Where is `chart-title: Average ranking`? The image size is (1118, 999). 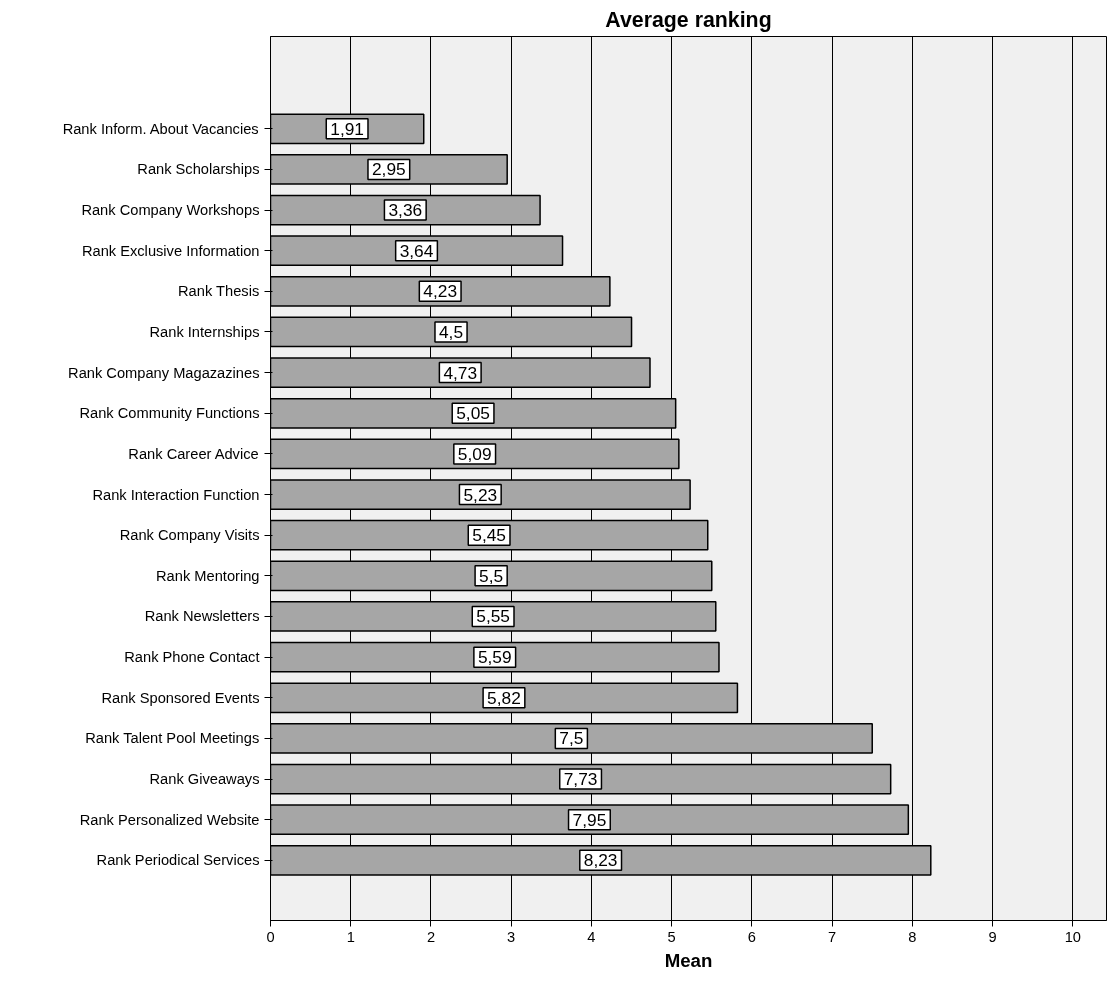
chart-title: Average ranking is located at coordinates (688, 19).